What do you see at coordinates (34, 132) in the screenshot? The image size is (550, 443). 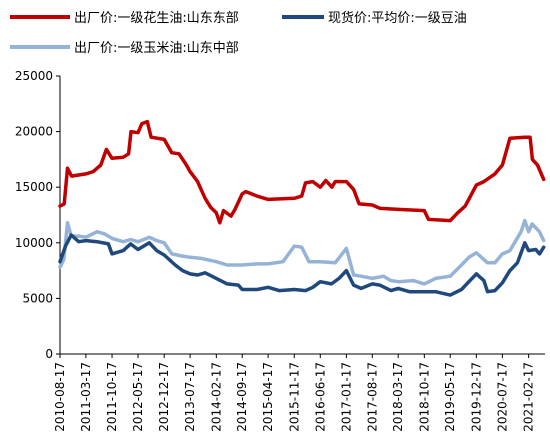 I see `y-tick-label: 20000` at bounding box center [34, 132].